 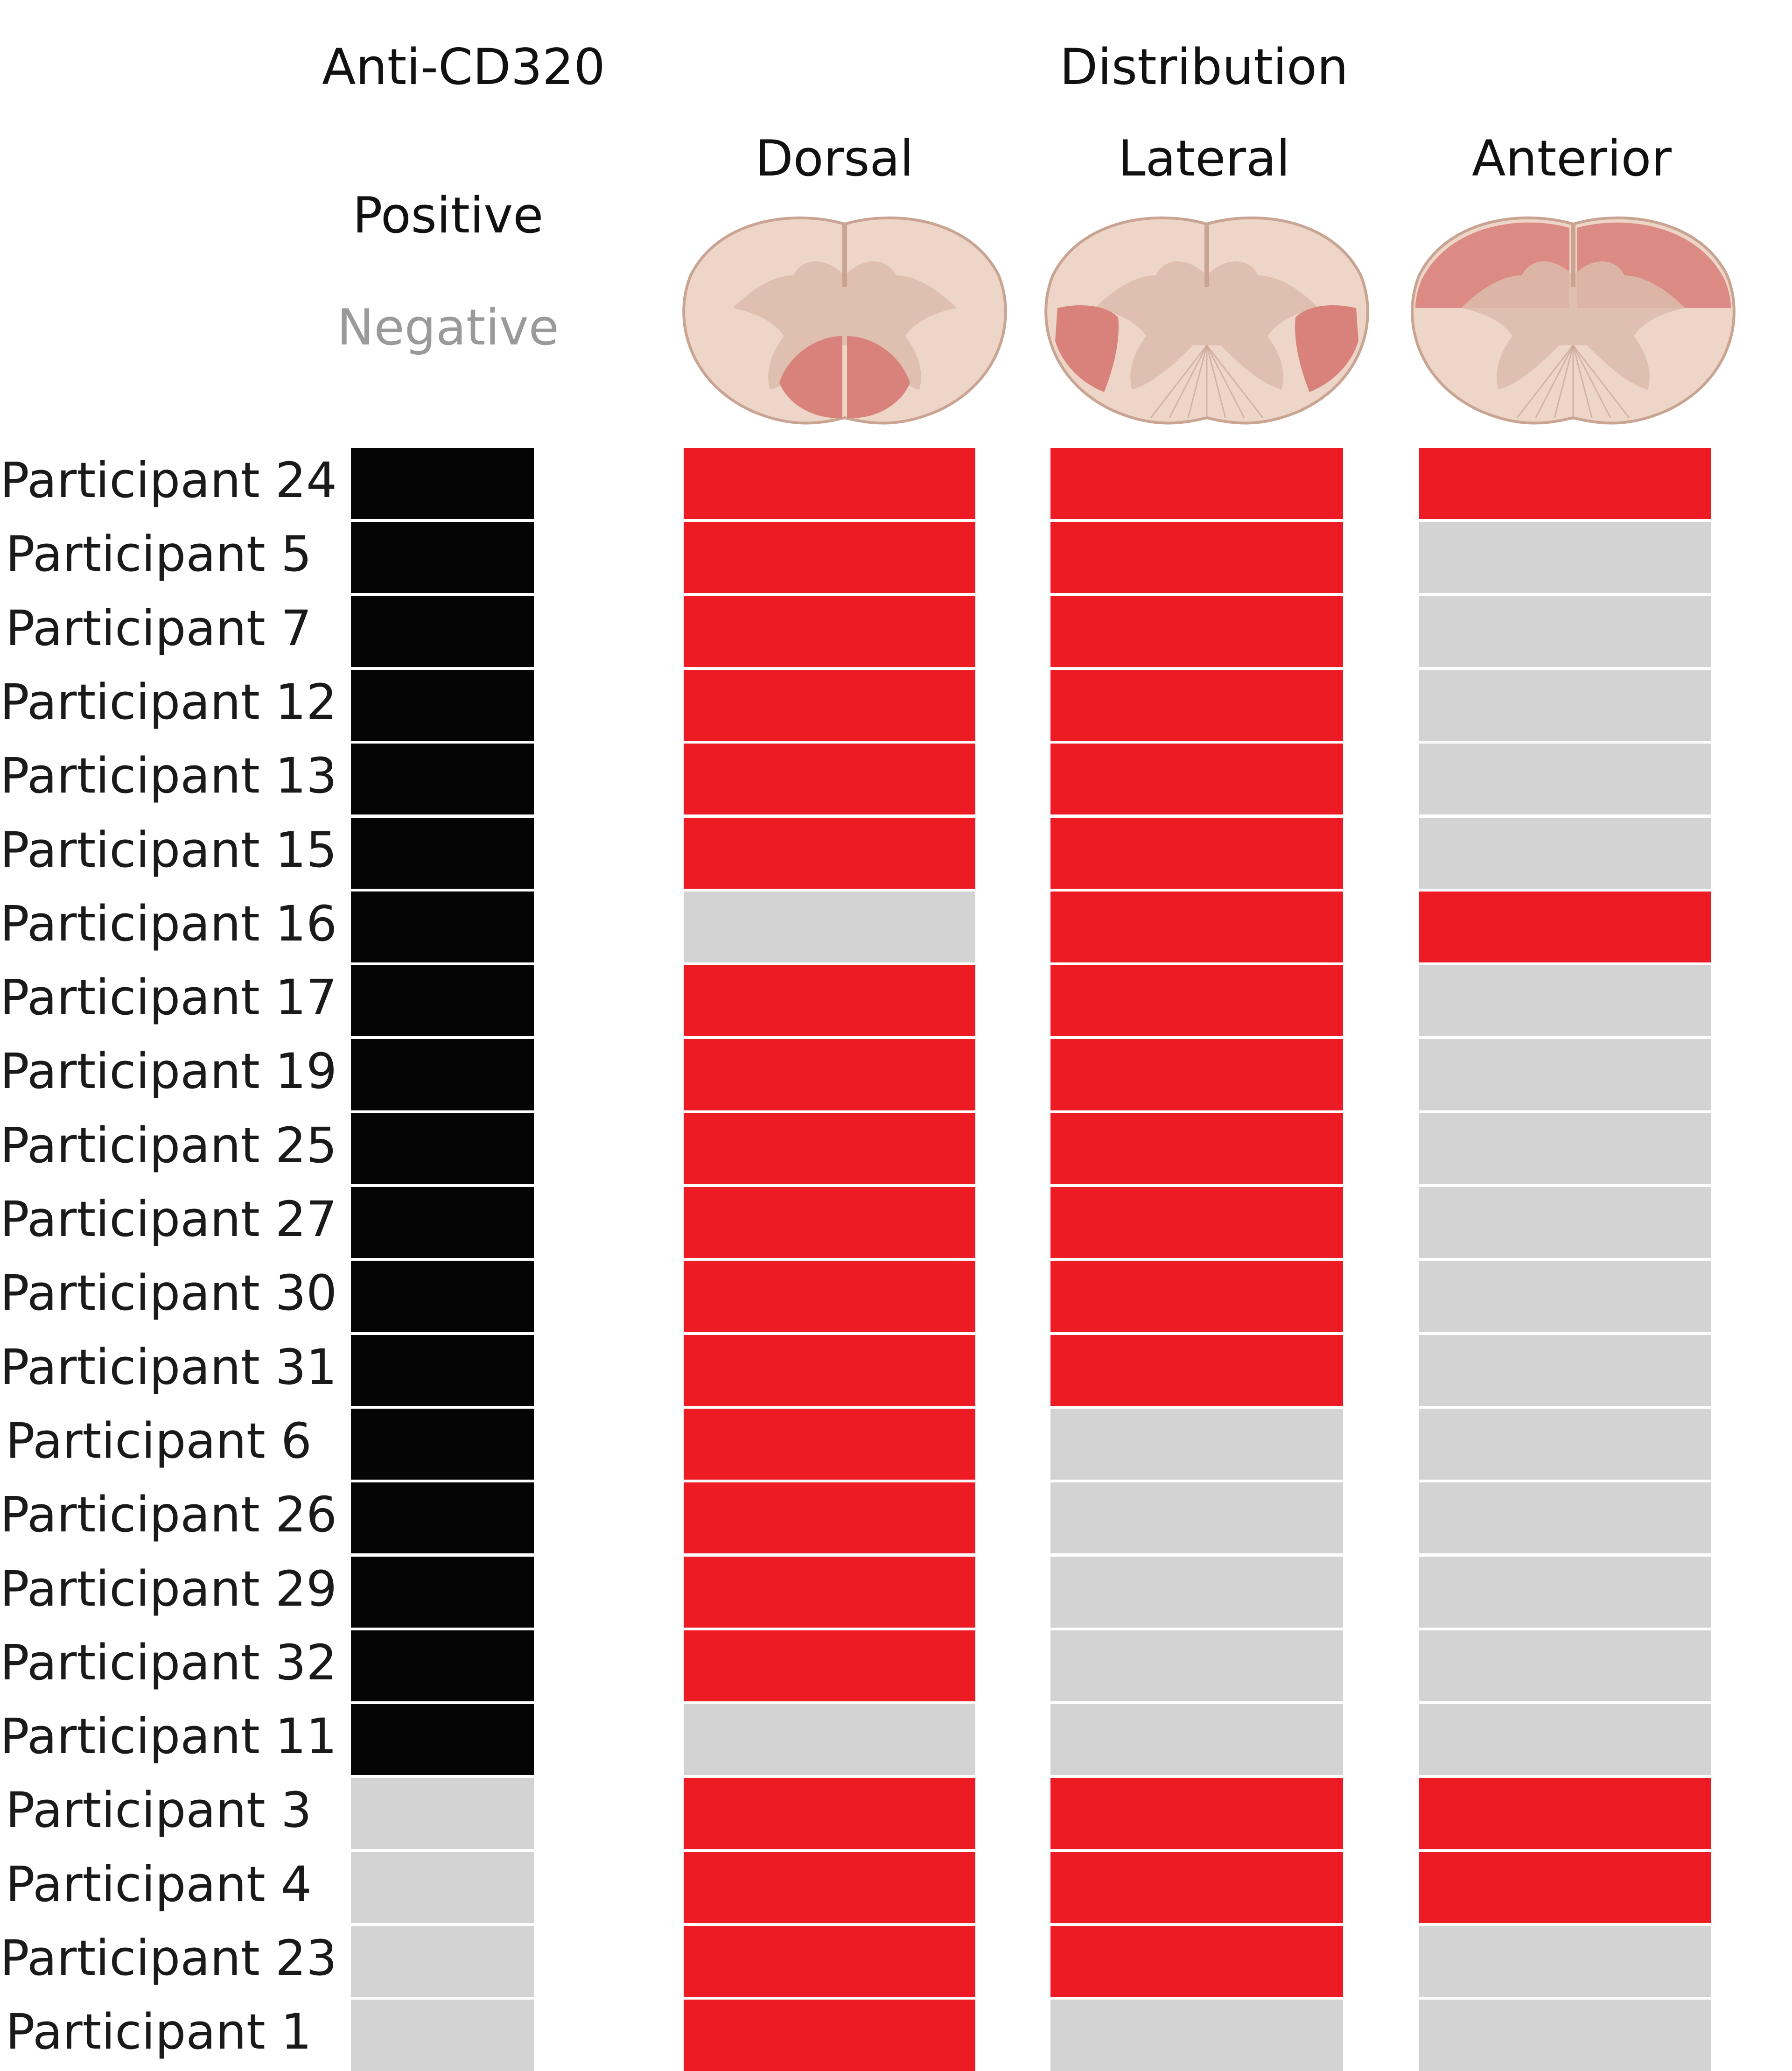 What do you see at coordinates (159, 1441) in the screenshot?
I see `row-label: Participant 6` at bounding box center [159, 1441].